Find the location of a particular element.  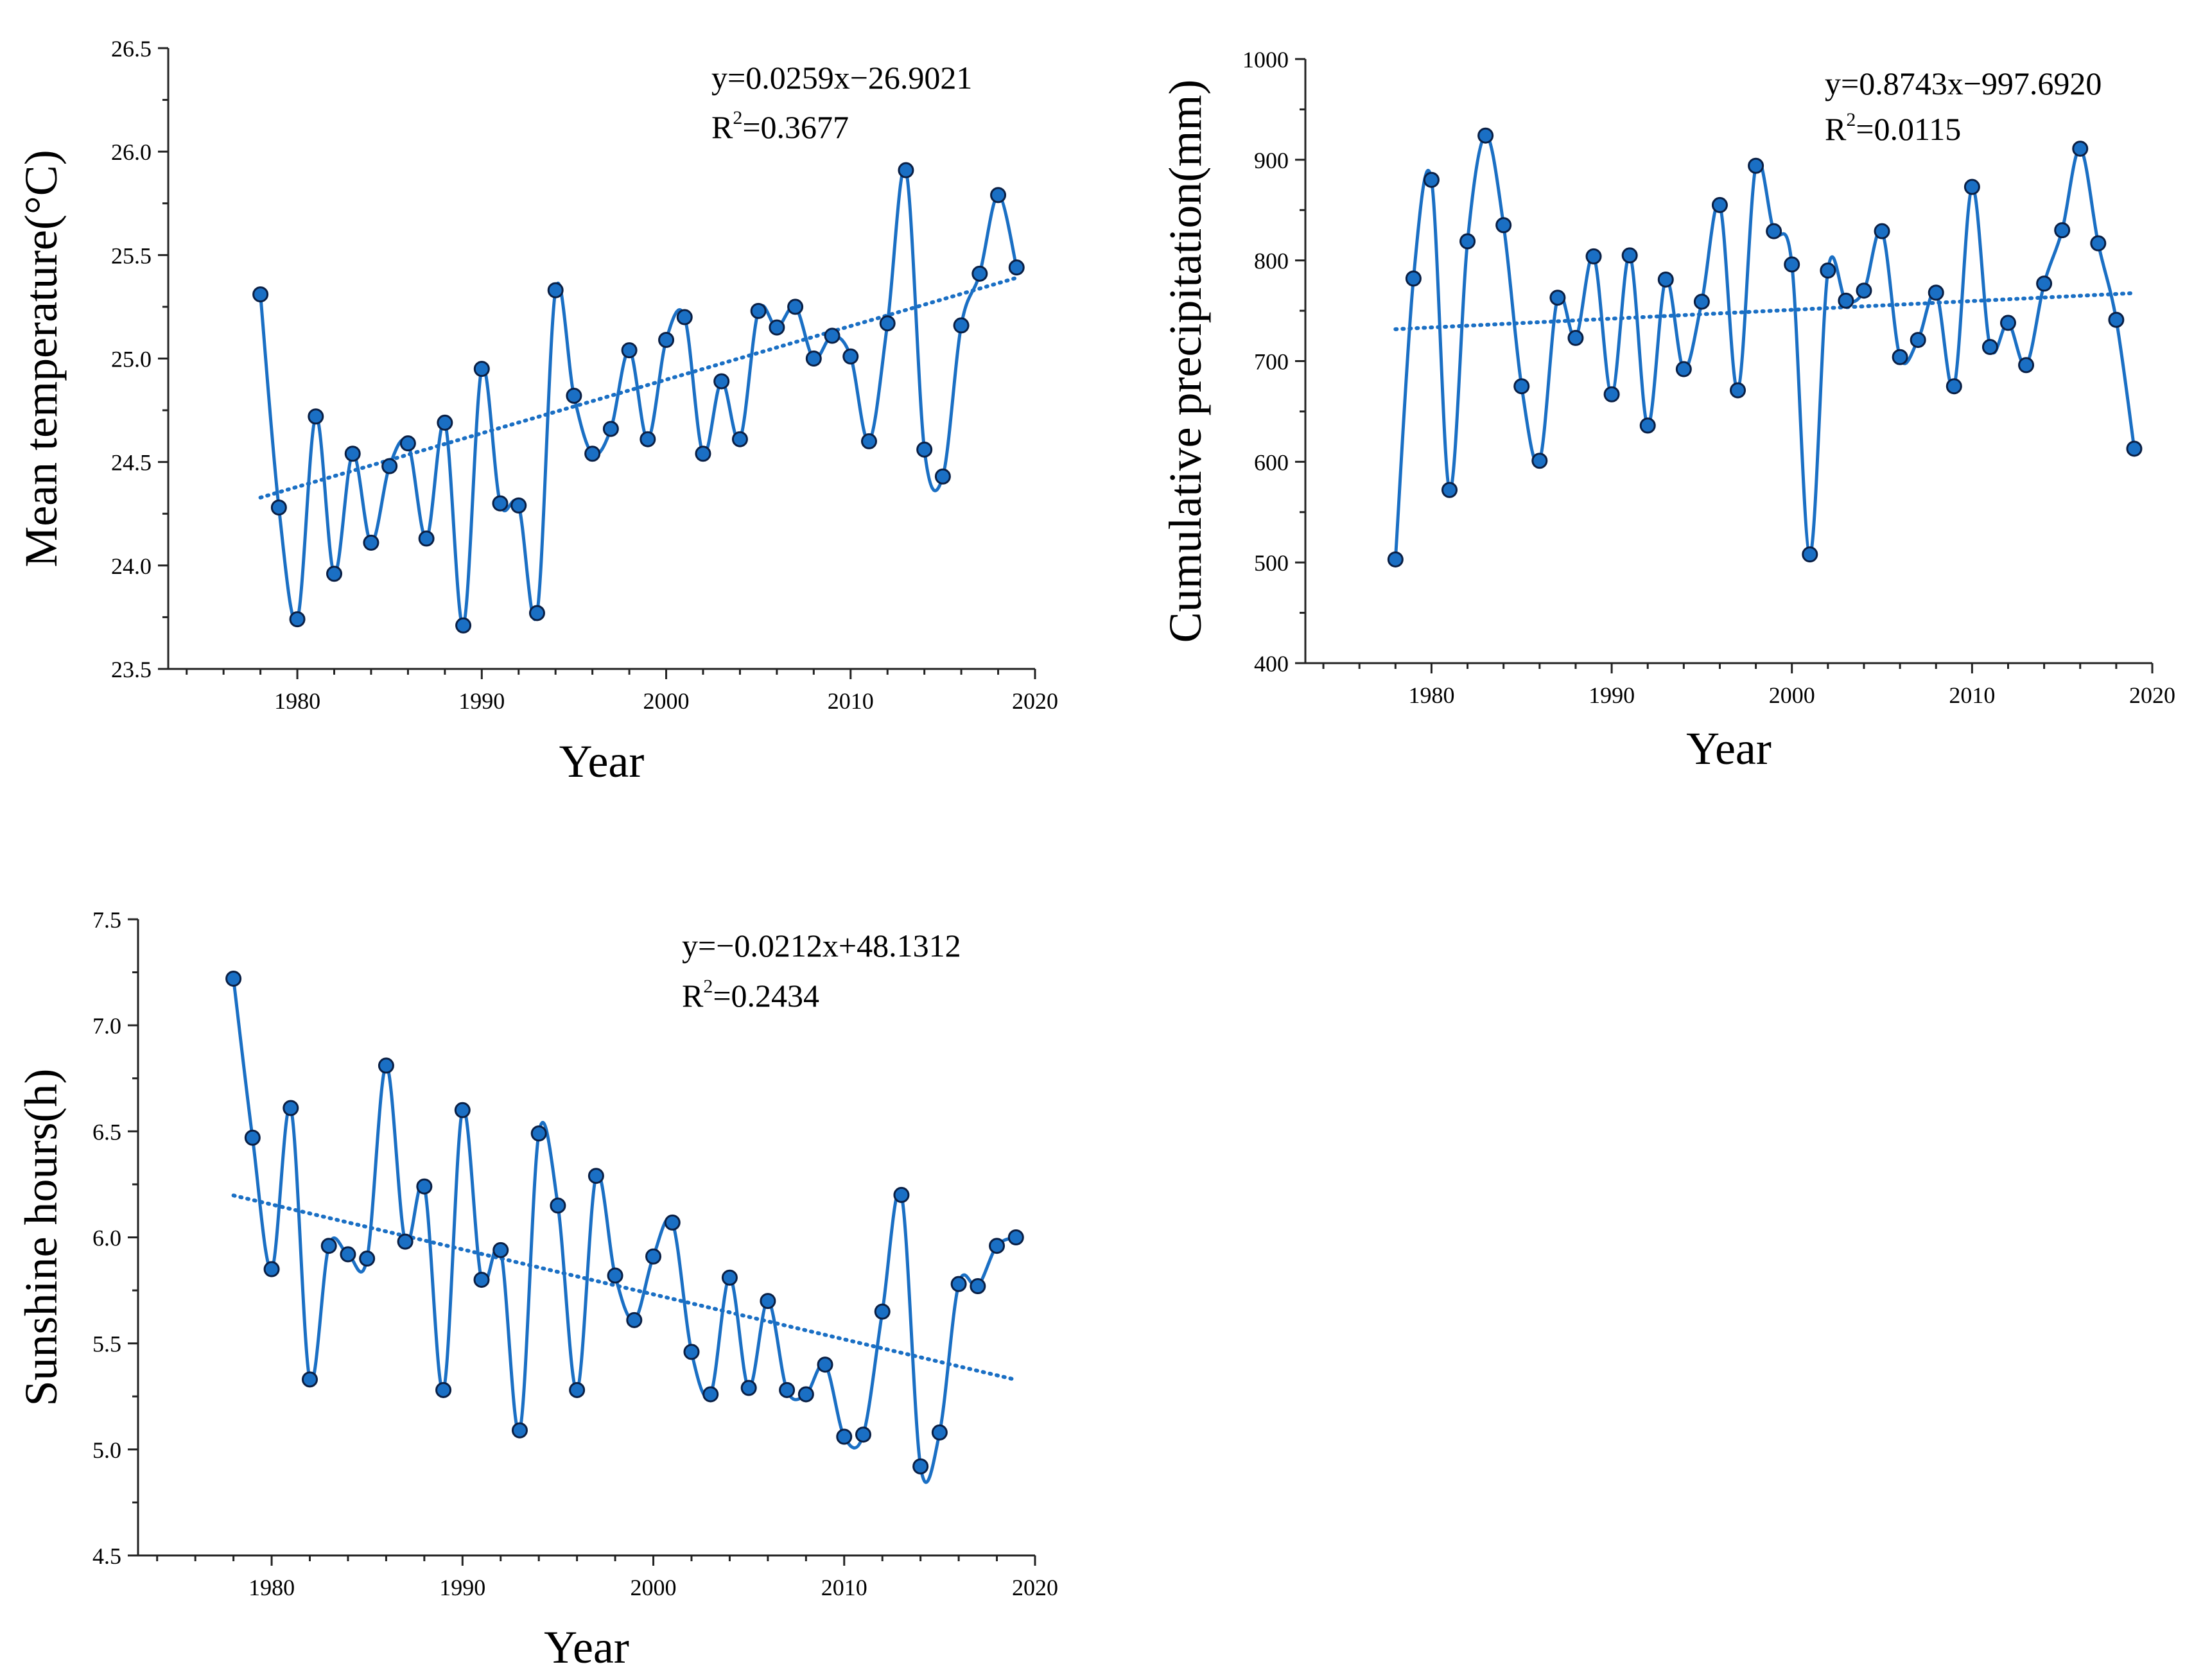

r-squared-label: R2=0.2434 is located at coordinates (751, 995).